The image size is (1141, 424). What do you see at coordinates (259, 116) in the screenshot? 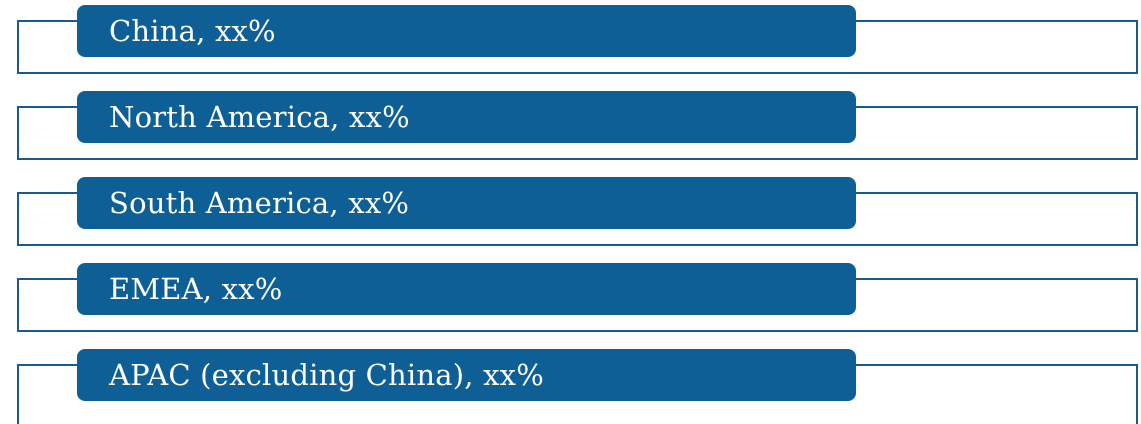
I see `region-label: North America, xx%` at bounding box center [259, 116].